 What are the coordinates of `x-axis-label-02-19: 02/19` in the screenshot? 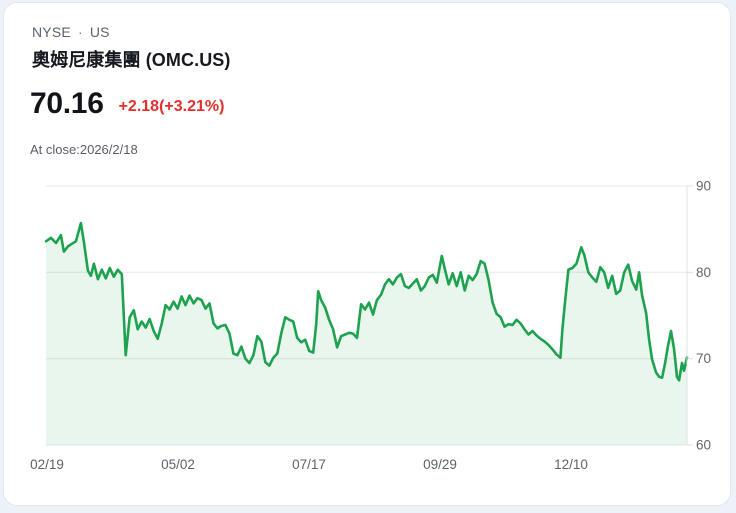 It's located at (47, 464).